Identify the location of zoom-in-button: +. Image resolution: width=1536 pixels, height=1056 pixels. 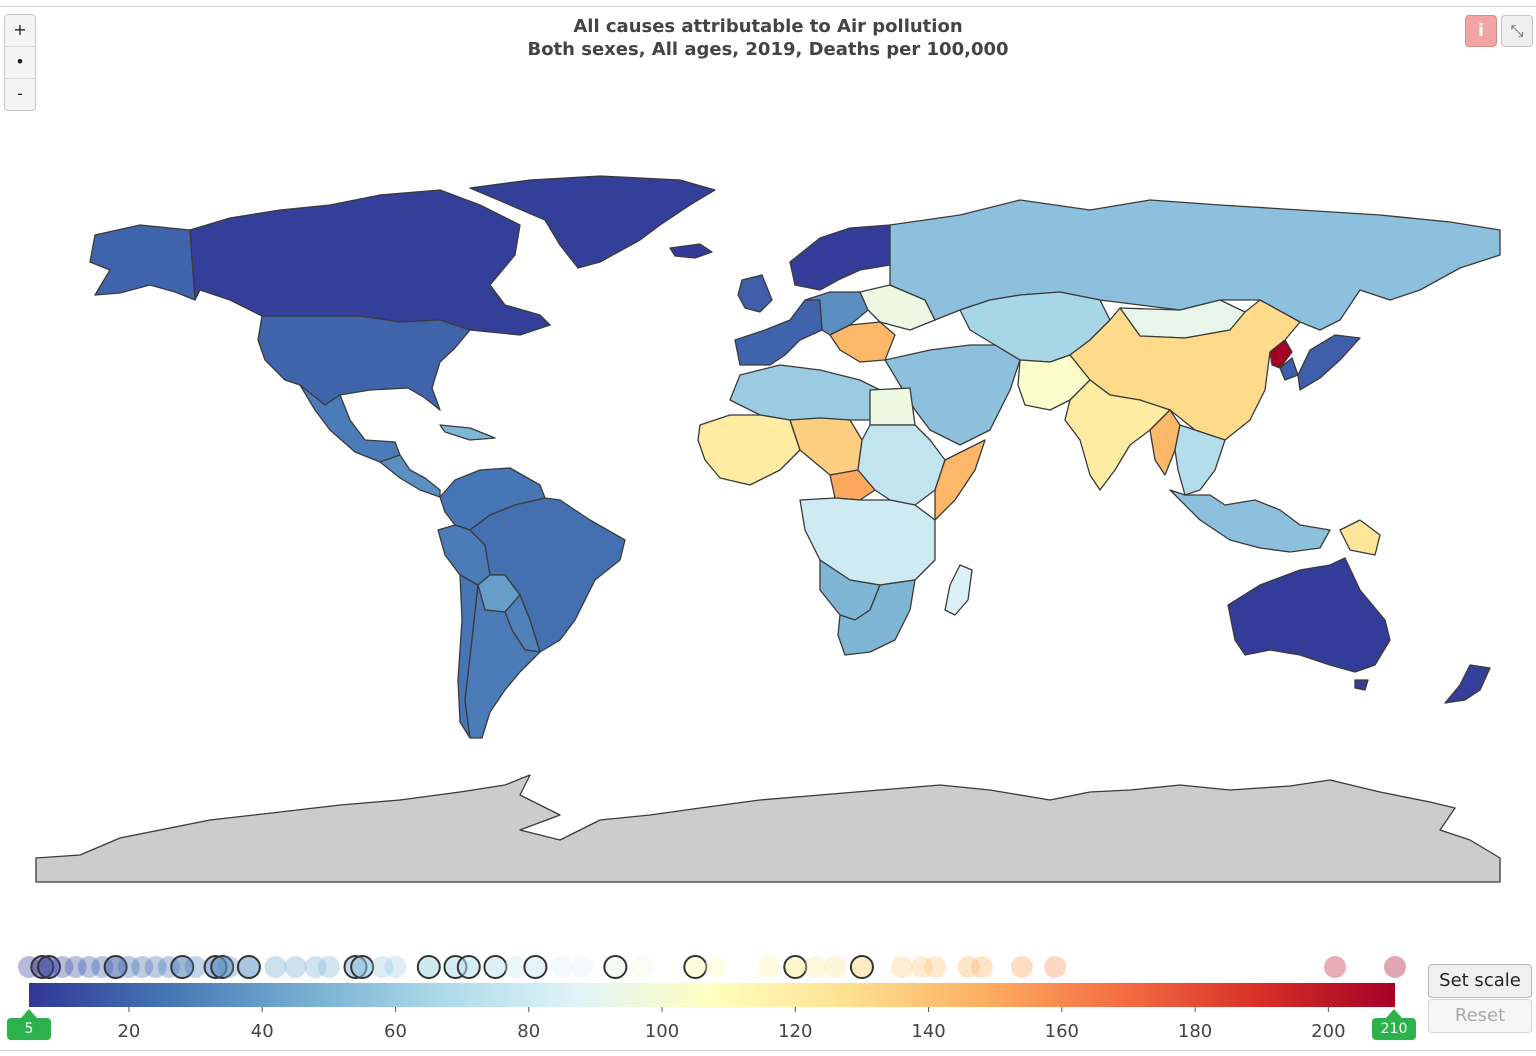
(20, 31).